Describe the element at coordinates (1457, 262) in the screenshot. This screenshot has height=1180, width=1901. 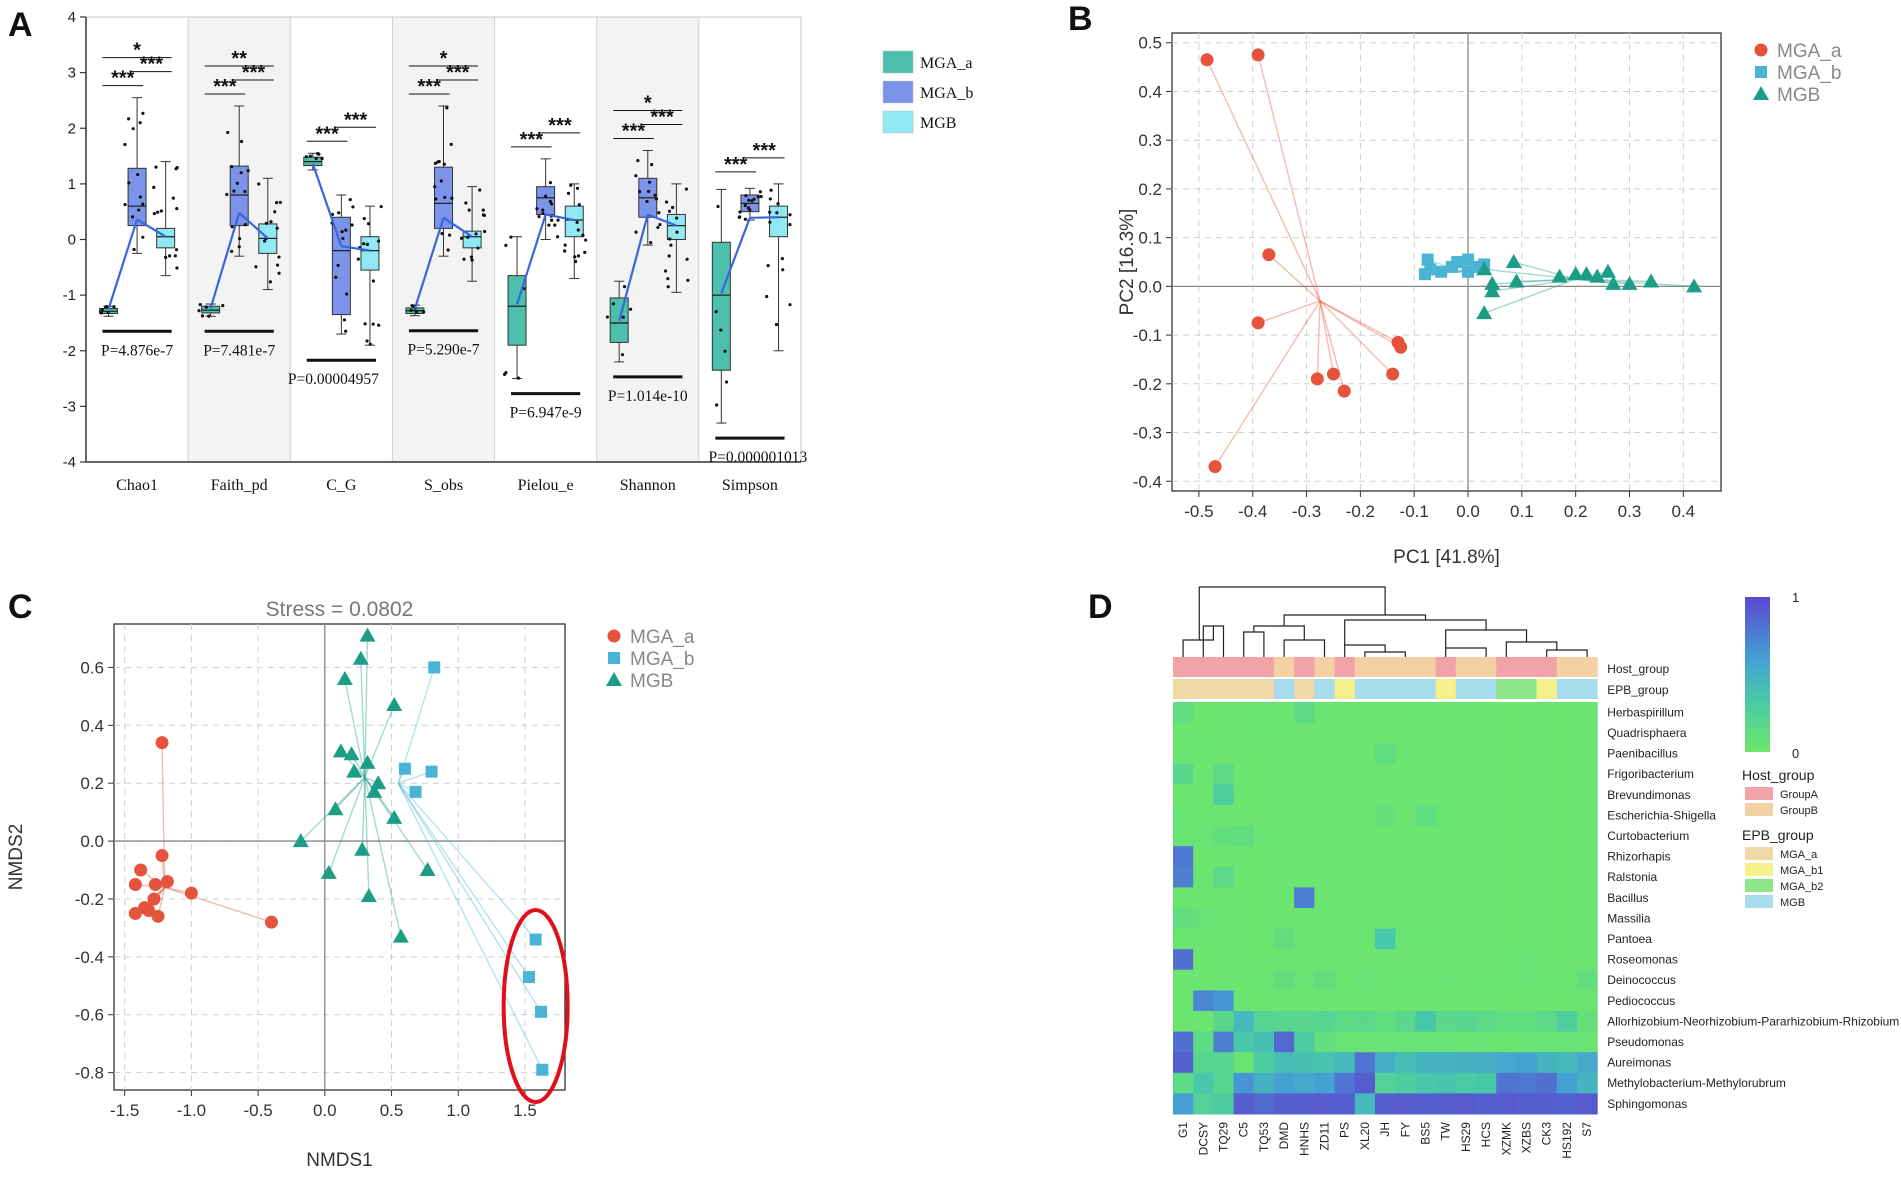
I see `point-MGA_b` at that location.